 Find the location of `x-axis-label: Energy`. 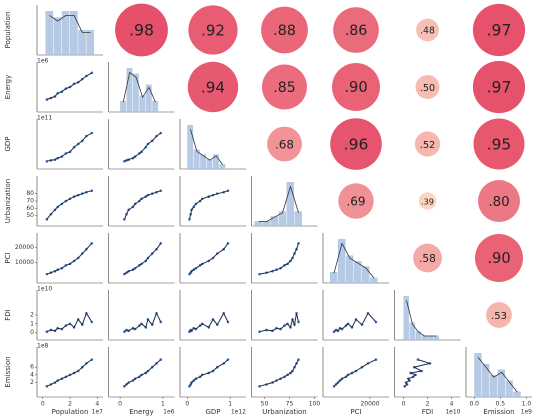

x-axis-label: Energy is located at coordinates (141, 412).